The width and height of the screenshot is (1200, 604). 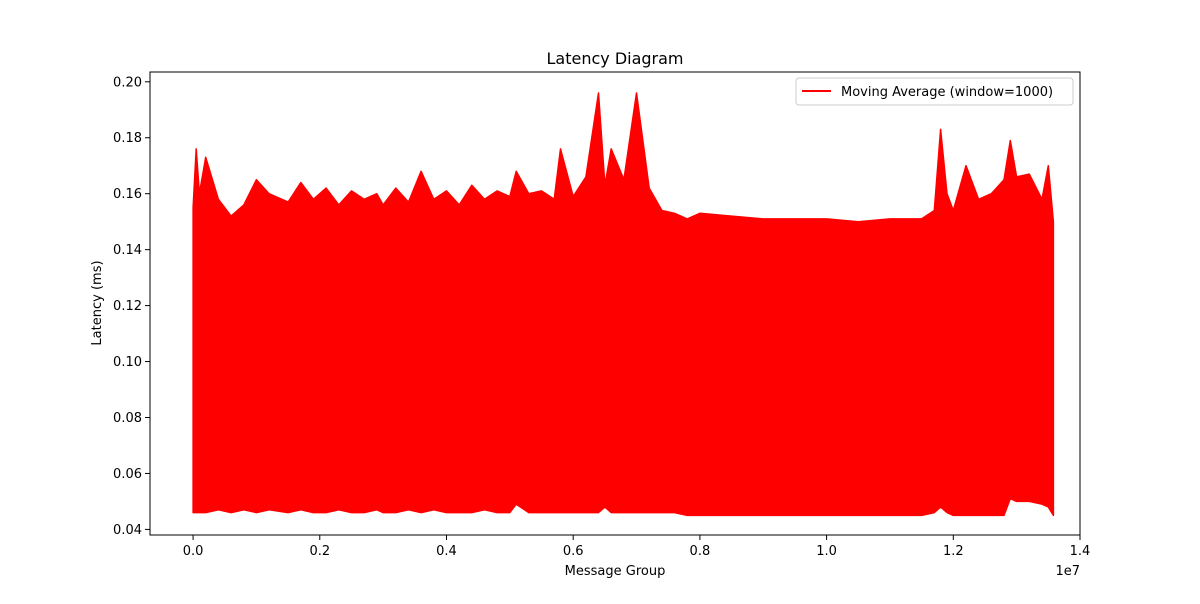 I want to click on legend-label: Moving Average (window=1000), so click(x=947, y=92).